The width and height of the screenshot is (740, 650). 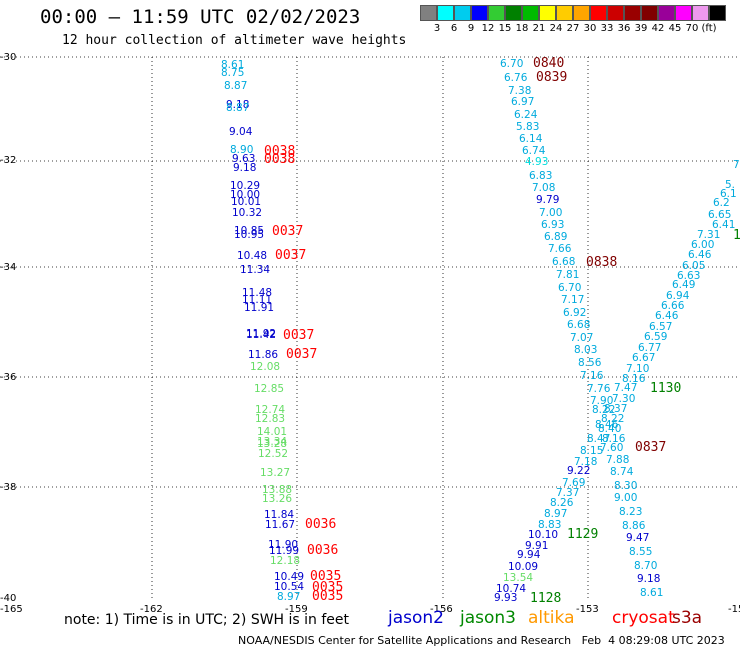 I want to click on wave-height-value: 8.97, so click(x=288, y=597).